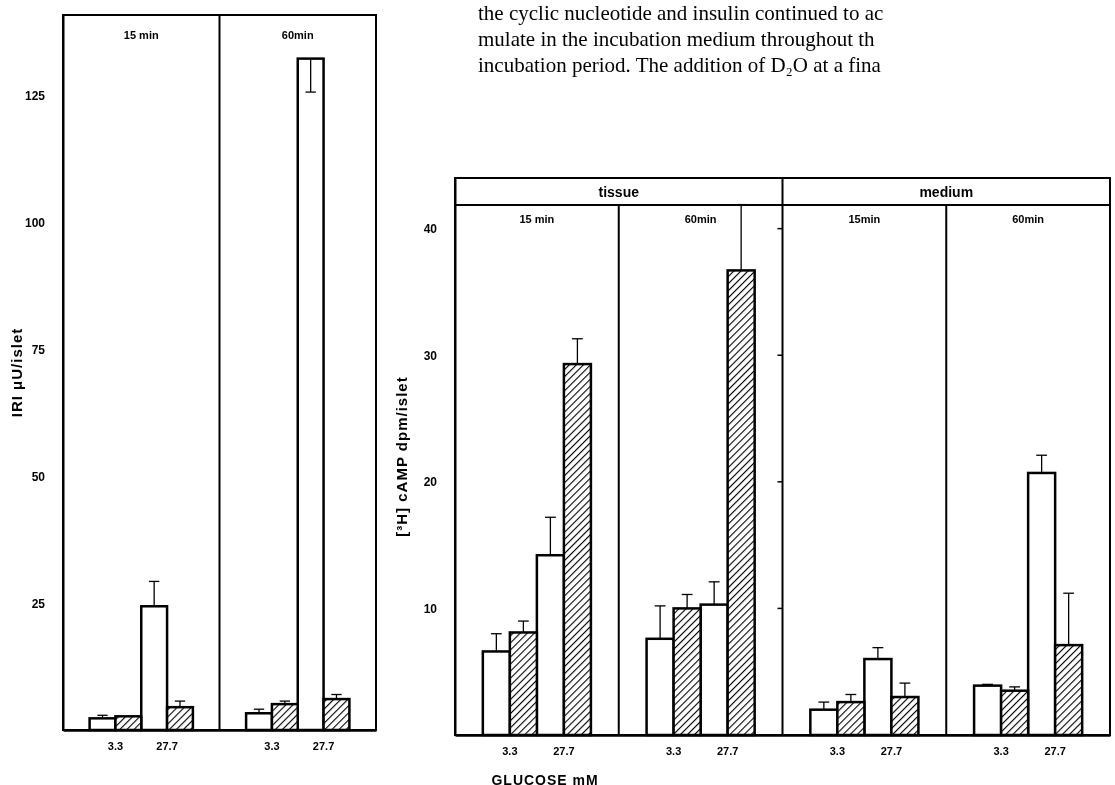 This screenshot has height=785, width=1115. Describe the element at coordinates (680, 65) in the screenshot. I see `text: incubation period. The addition of D₂O at a fina` at that location.